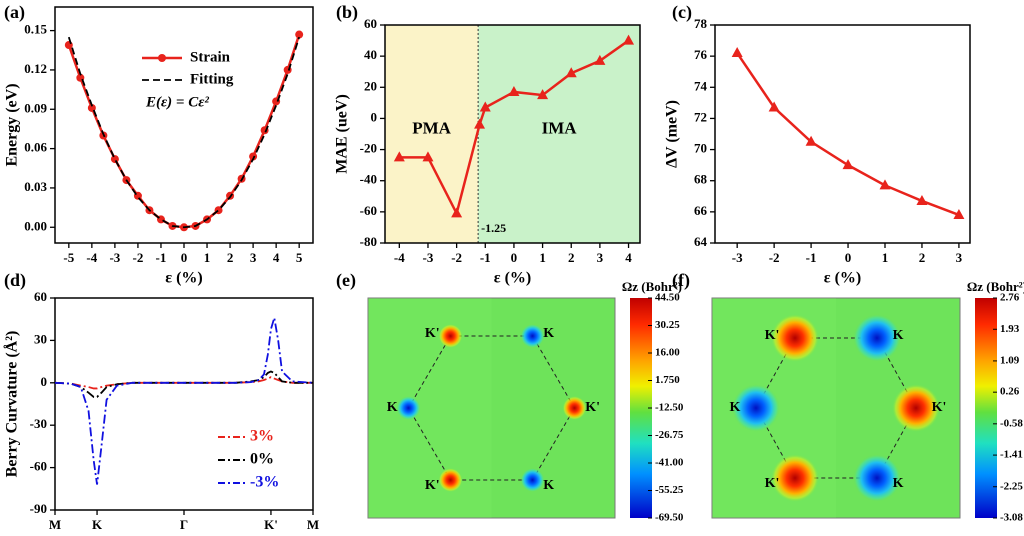 The image size is (1024, 536). I want to click on panel-label: (f), so click(681, 280).